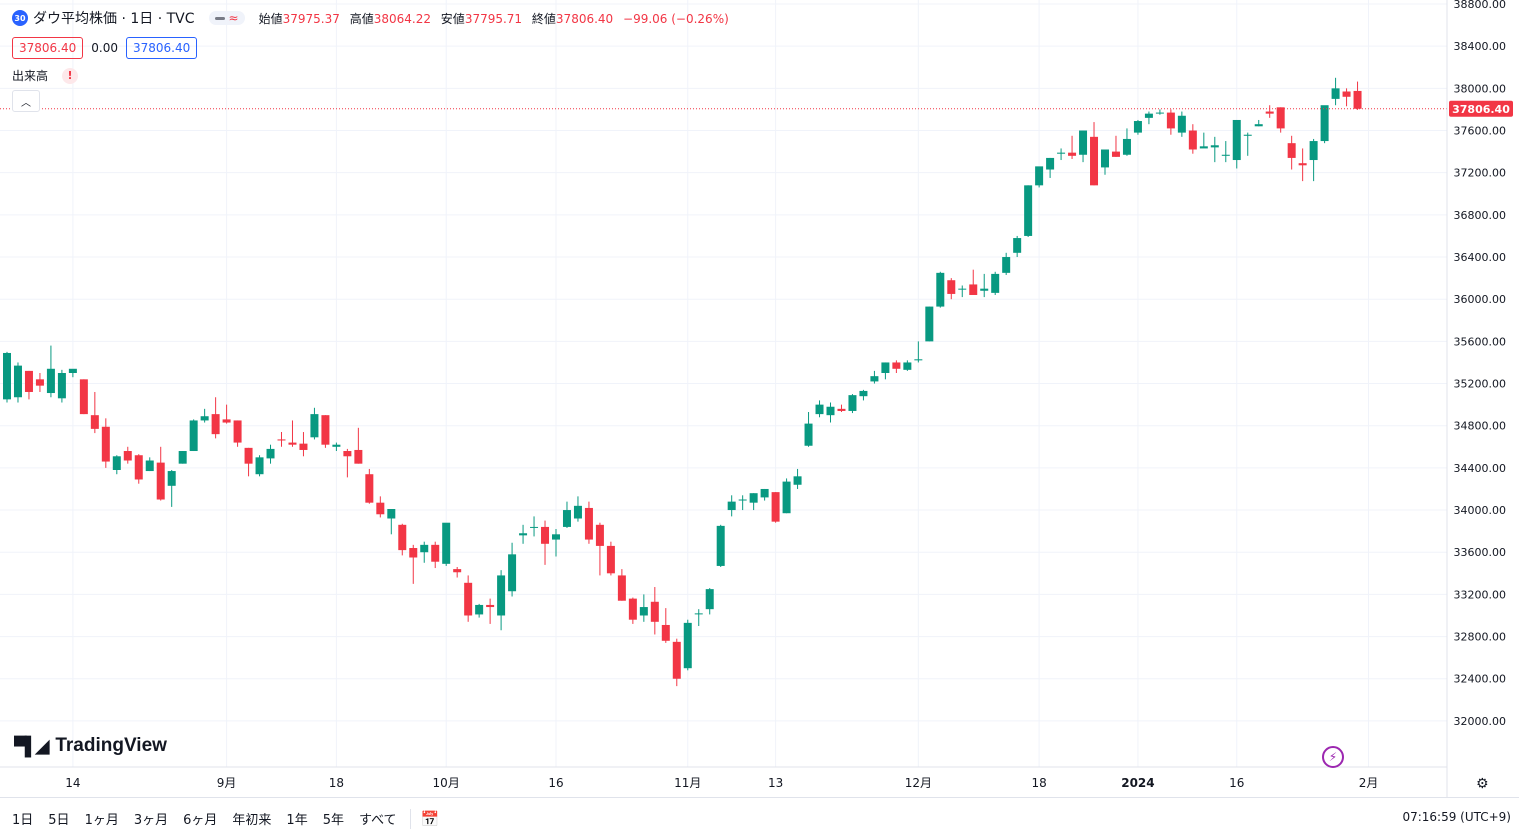 This screenshot has width=1519, height=839. Describe the element at coordinates (161, 48) in the screenshot. I see `ask-button: 37806.40` at that location.